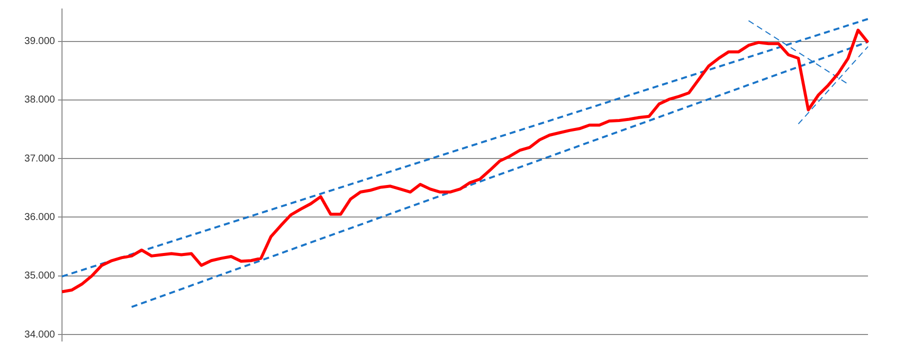 This screenshot has height=350, width=899. Describe the element at coordinates (40, 100) in the screenshot. I see `y-tick-label: 38.000` at that location.